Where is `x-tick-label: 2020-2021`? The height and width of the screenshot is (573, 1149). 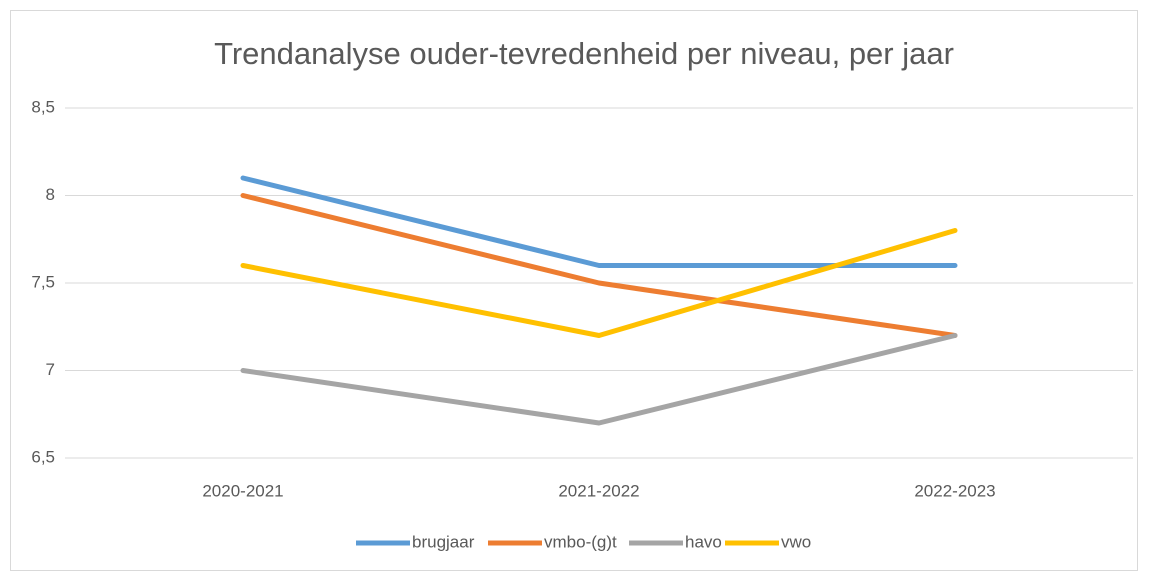
x-tick-label: 2020-2021 is located at coordinates (242, 490).